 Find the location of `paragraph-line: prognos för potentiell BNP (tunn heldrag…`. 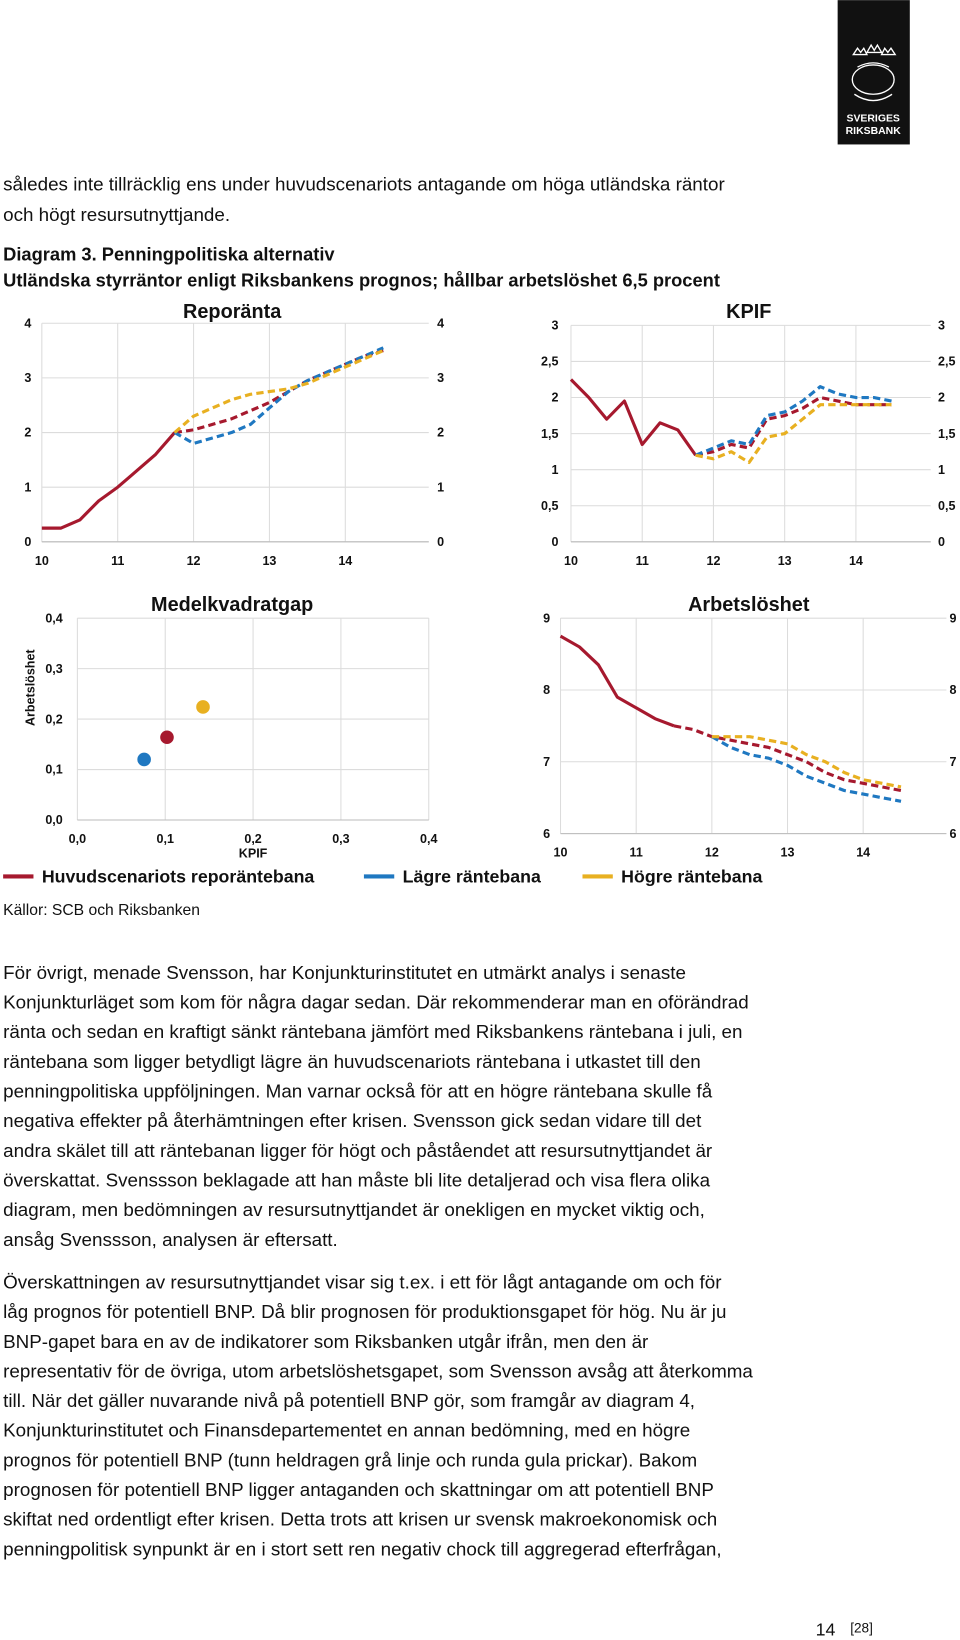

paragraph-line: prognos för potentiell BNP (tunn heldrag… is located at coordinates (350, 1459).